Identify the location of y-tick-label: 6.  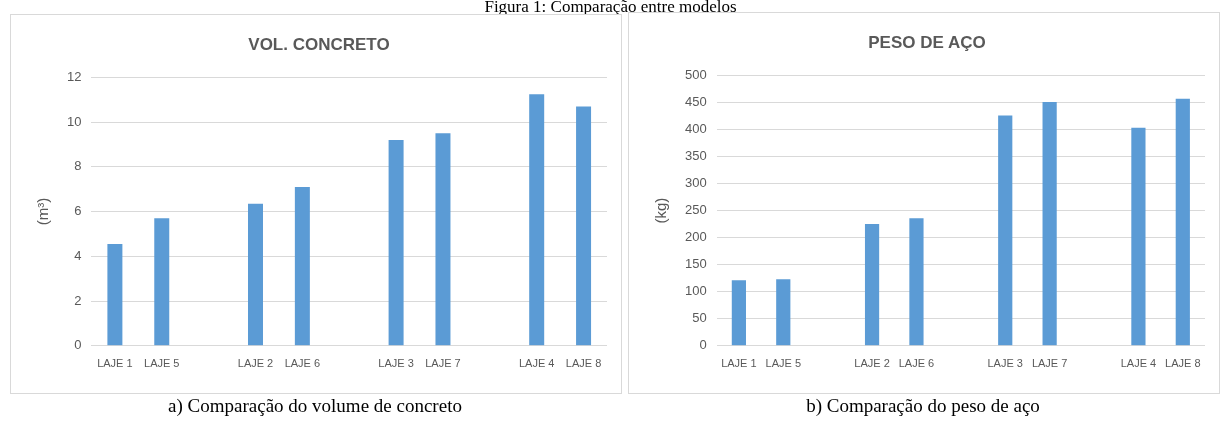
(78, 211).